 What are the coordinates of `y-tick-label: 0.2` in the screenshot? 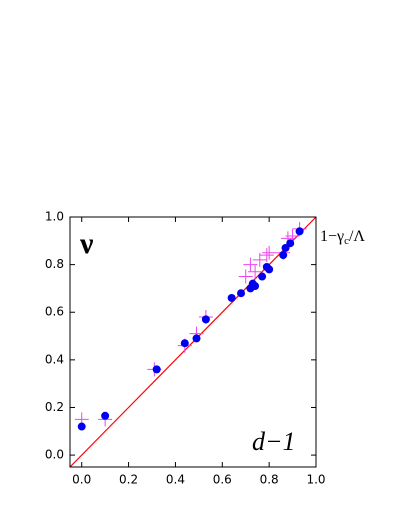 It's located at (54, 407).